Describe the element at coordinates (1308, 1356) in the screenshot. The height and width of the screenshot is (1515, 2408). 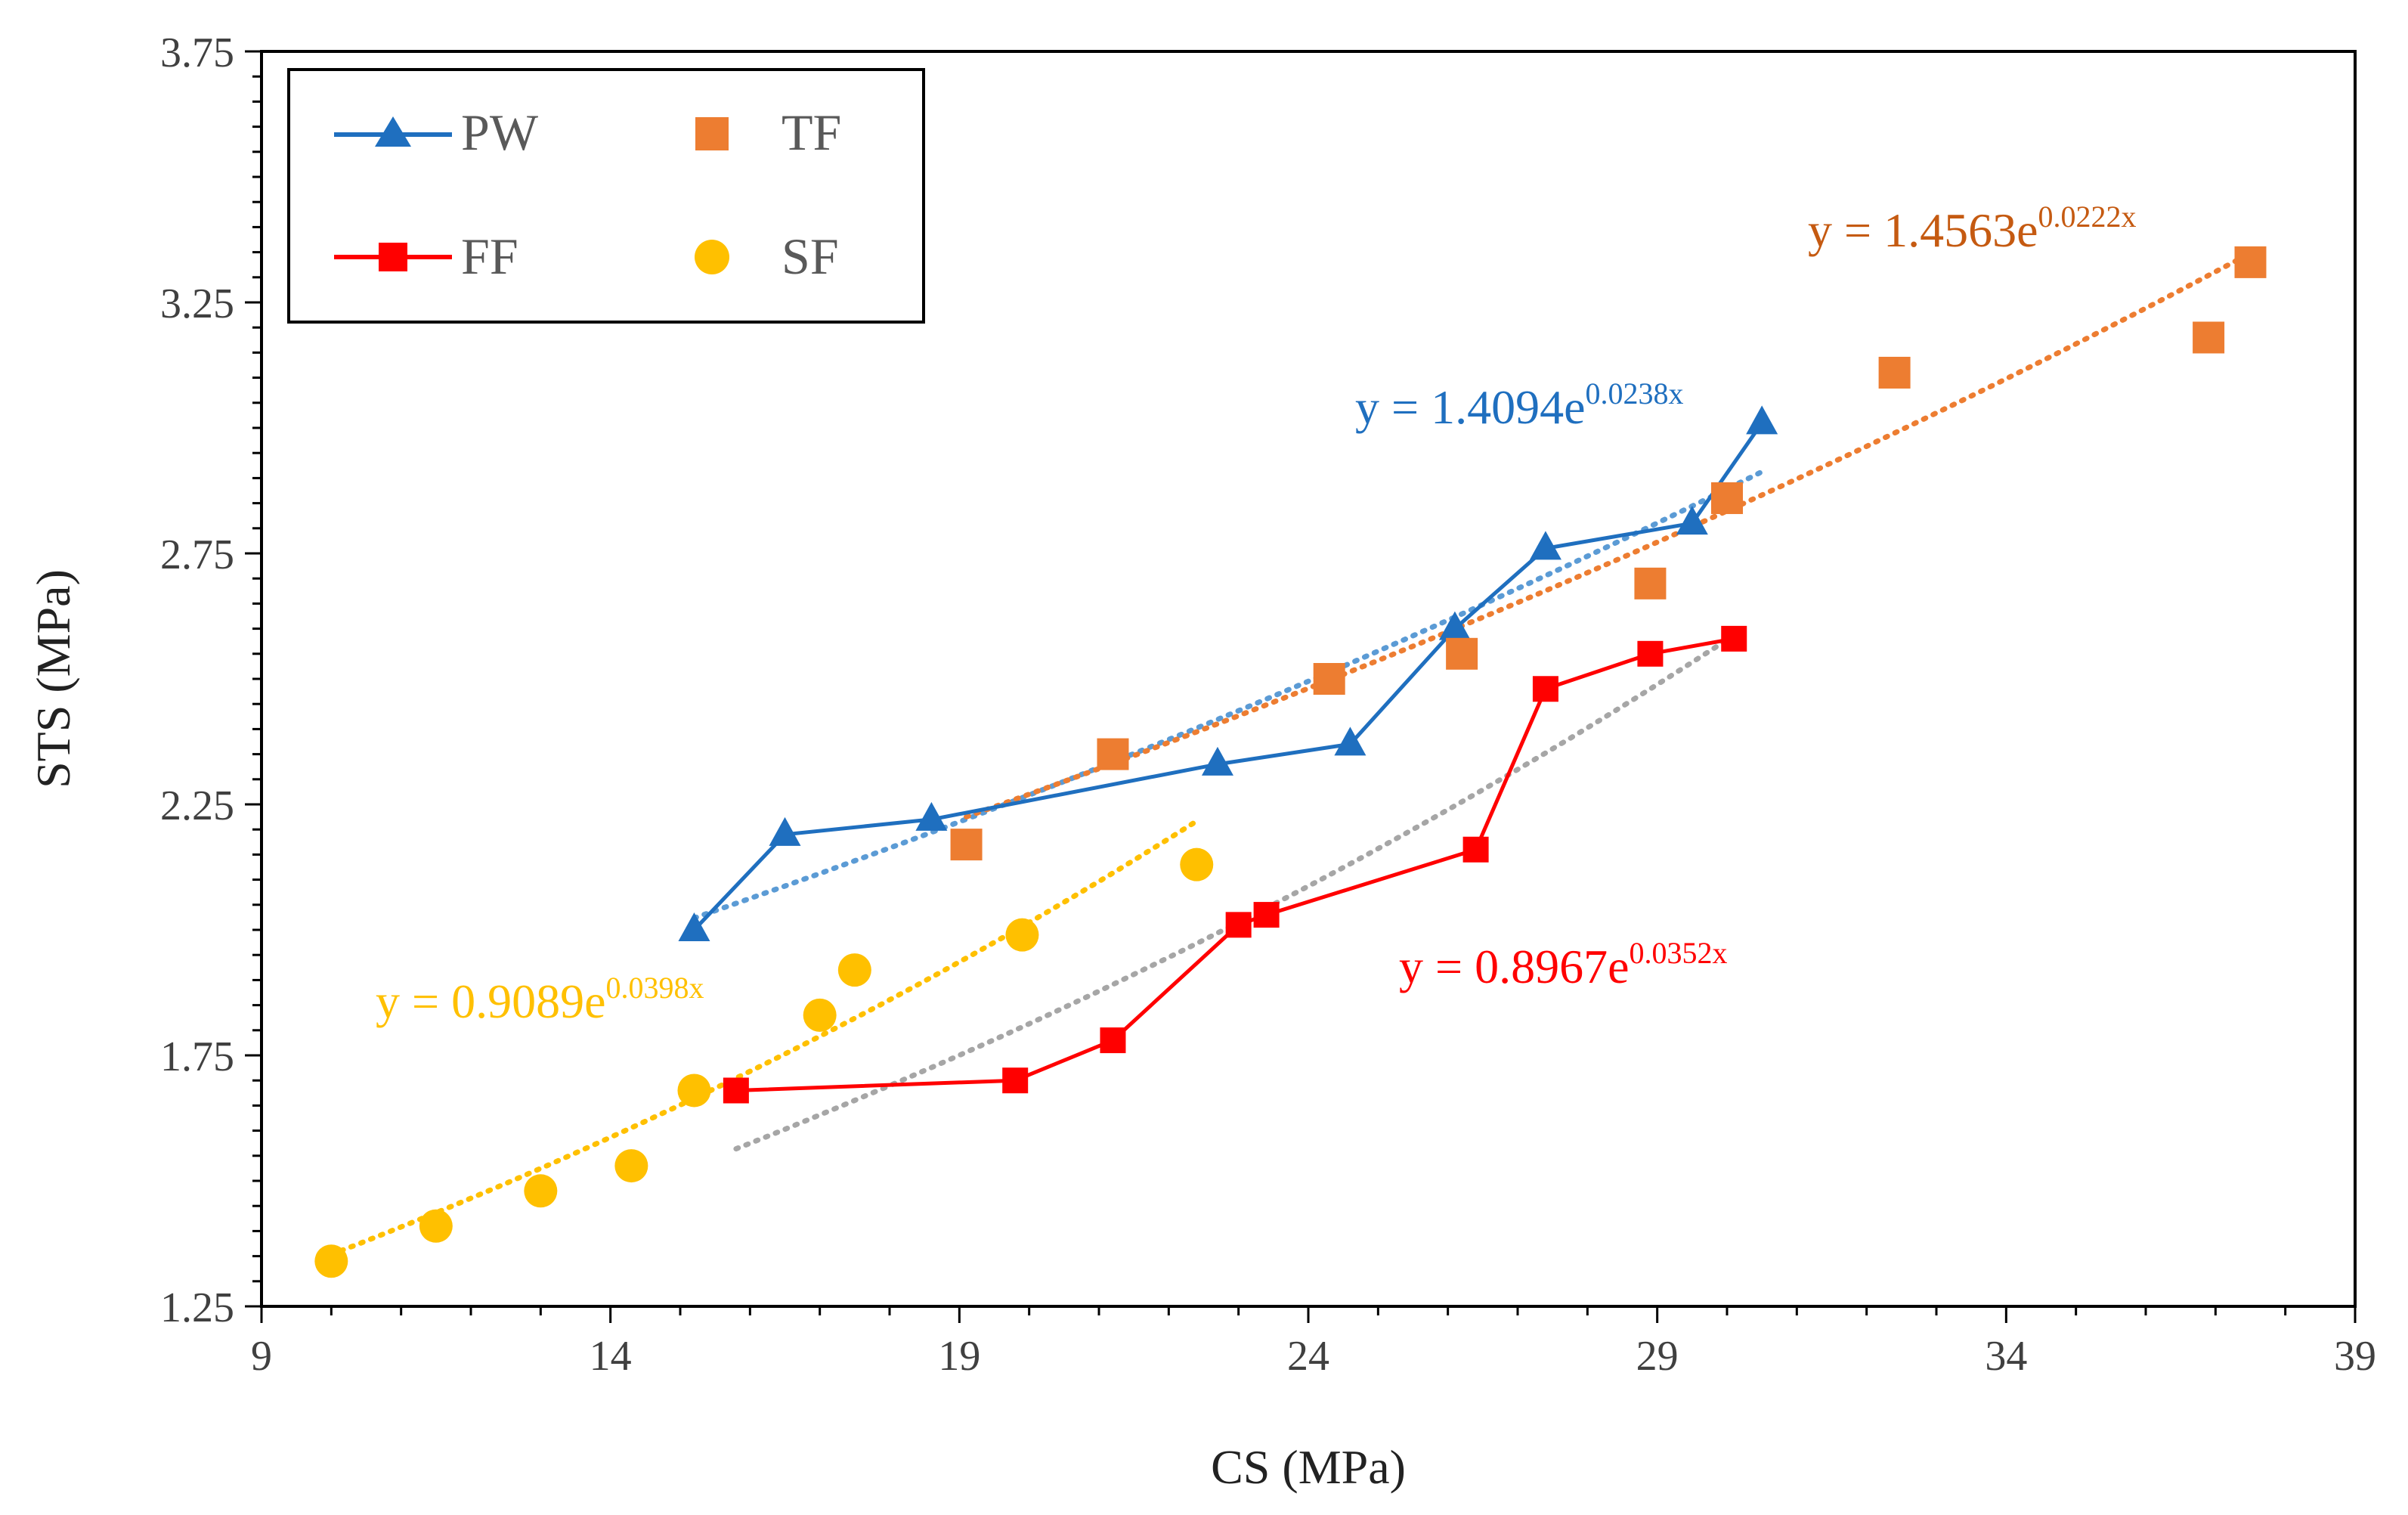
I see `x-tick-label: 24` at that location.